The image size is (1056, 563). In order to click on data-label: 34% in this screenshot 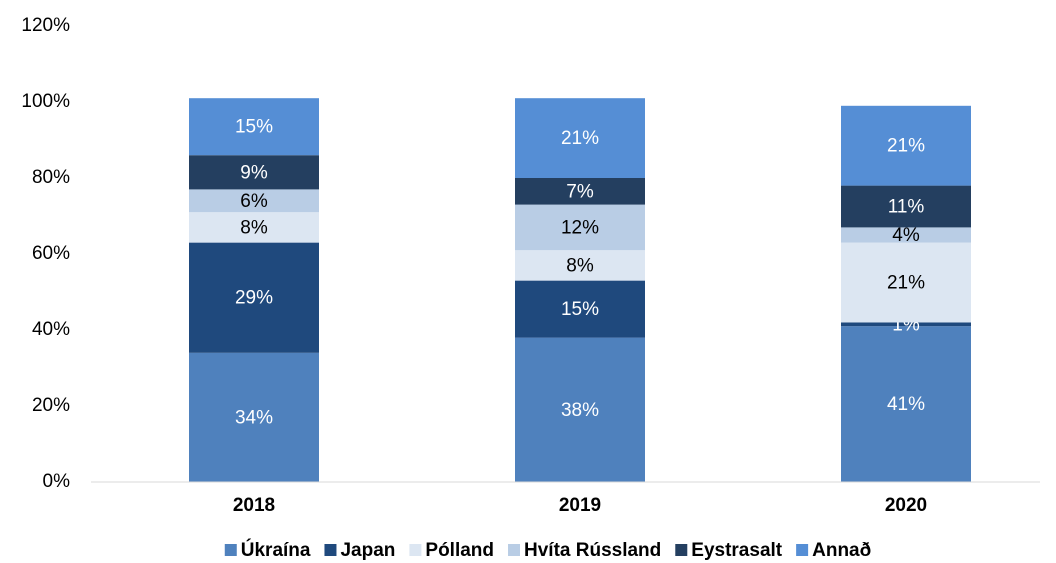, I will do `click(254, 417)`.